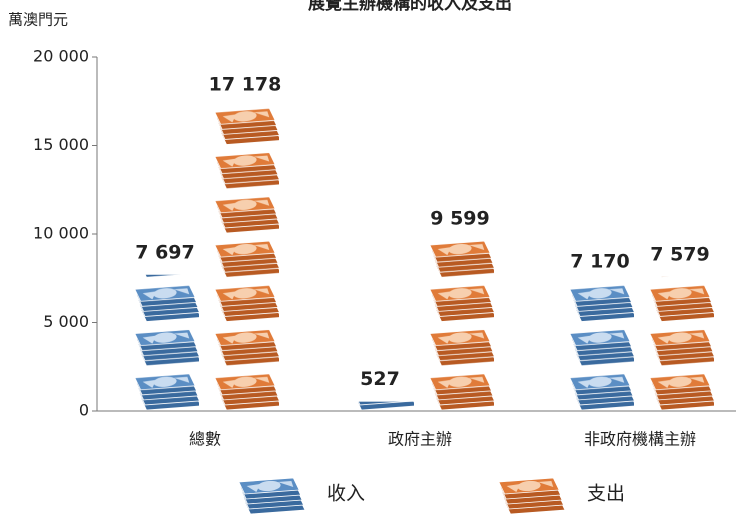  What do you see at coordinates (606, 494) in the screenshot?
I see `legend-label: 支出` at bounding box center [606, 494].